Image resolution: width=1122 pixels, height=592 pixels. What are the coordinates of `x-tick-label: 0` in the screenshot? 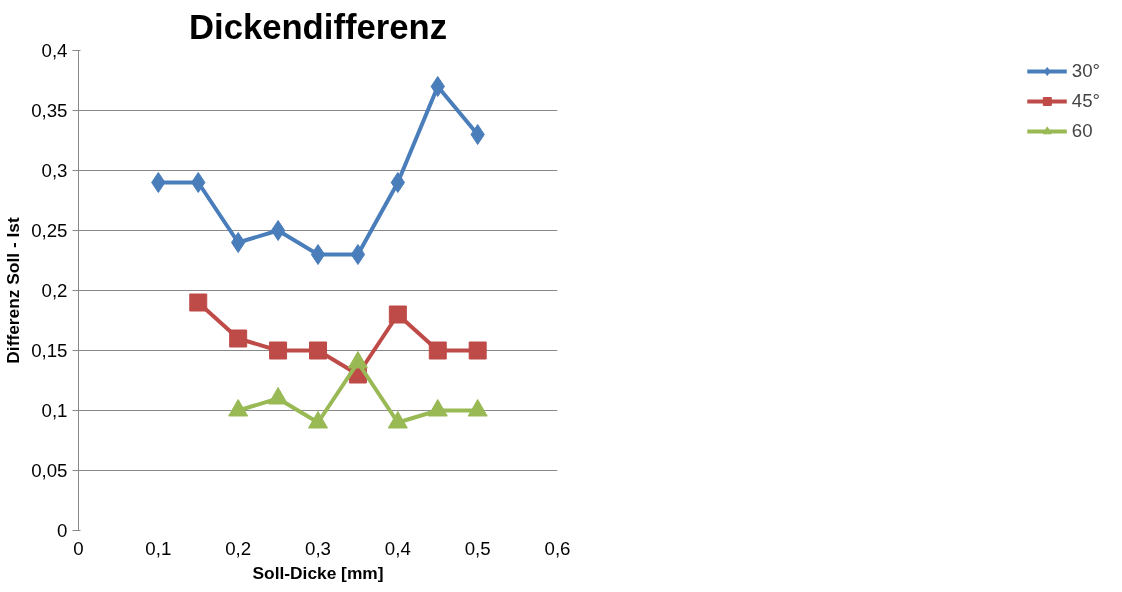 It's located at (78, 548).